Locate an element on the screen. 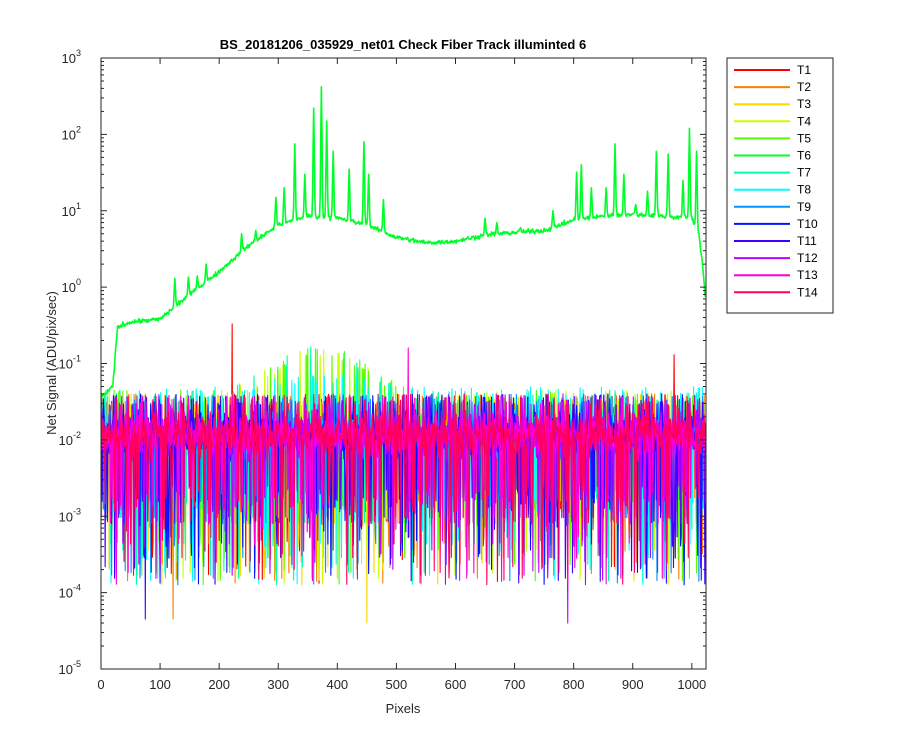  legend-label-t1: T1 is located at coordinates (804, 70).